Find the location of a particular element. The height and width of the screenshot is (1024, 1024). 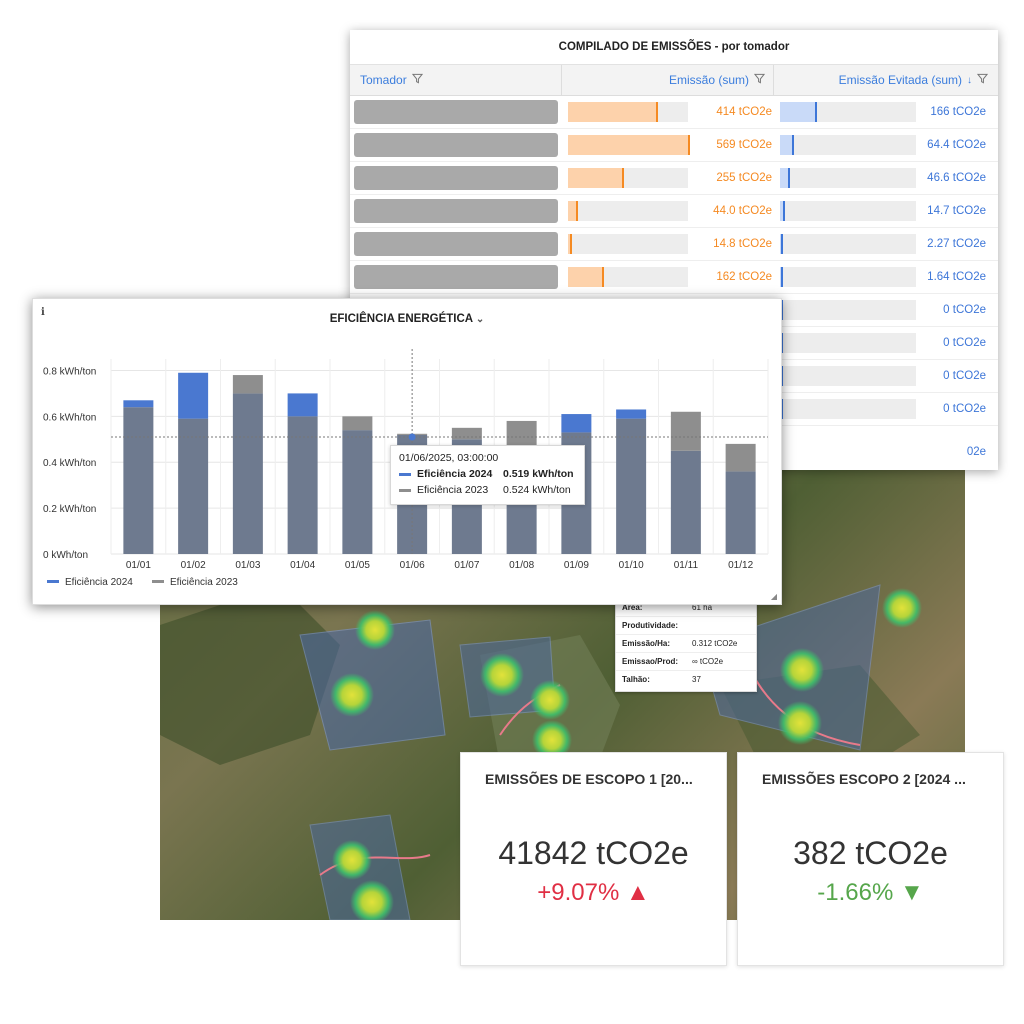

table-row: 255 tCO2e 46.6 tCO2e is located at coordinates (674, 178).